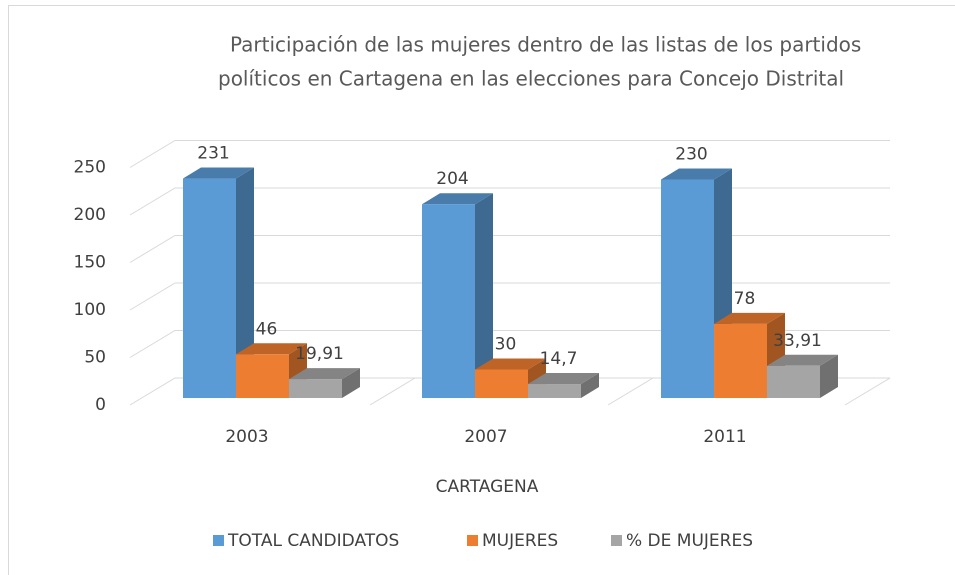 This screenshot has width=955, height=575. What do you see at coordinates (691, 155) in the screenshot?
I see `data-label: 230` at bounding box center [691, 155].